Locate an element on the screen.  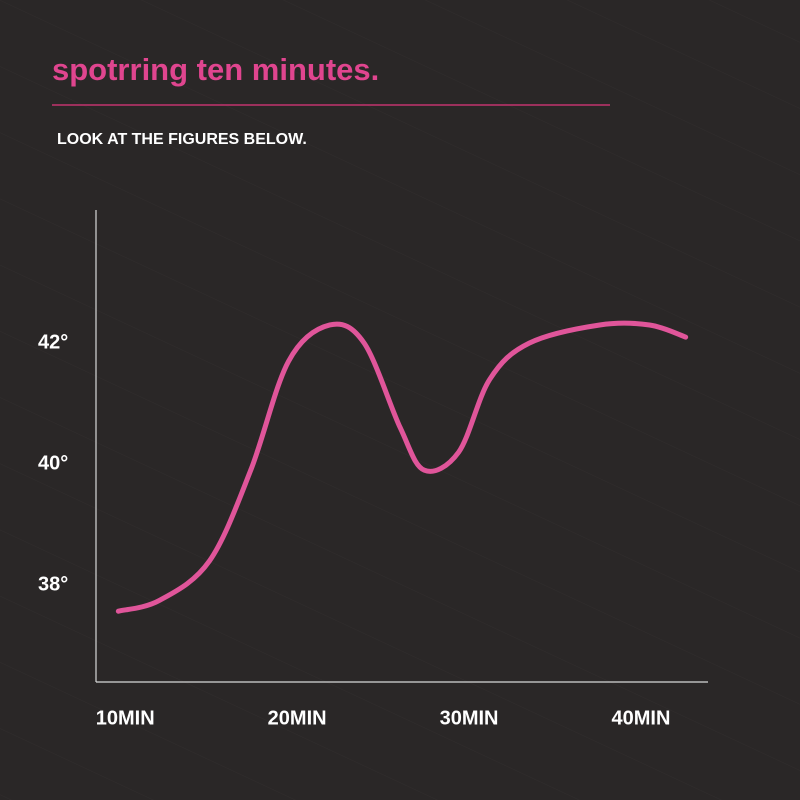
x-tick-label: 10MIN is located at coordinates (125, 718).